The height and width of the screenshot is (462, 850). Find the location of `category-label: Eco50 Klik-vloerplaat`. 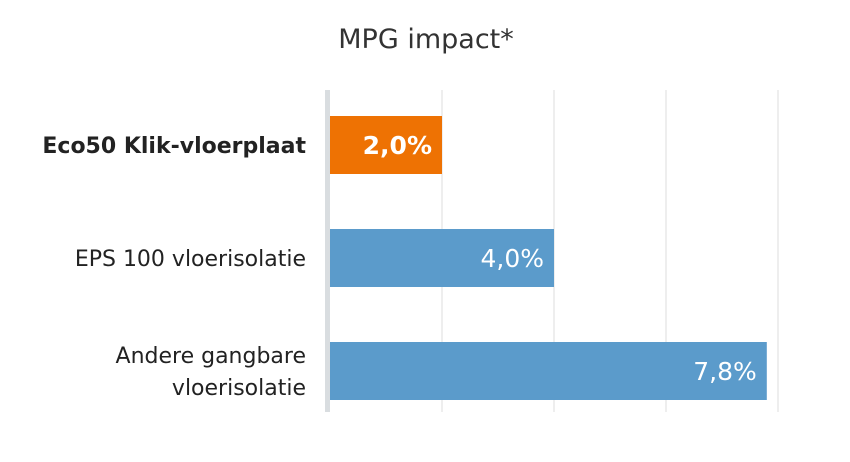

category-label: Eco50 Klik-vloerplaat is located at coordinates (174, 146).